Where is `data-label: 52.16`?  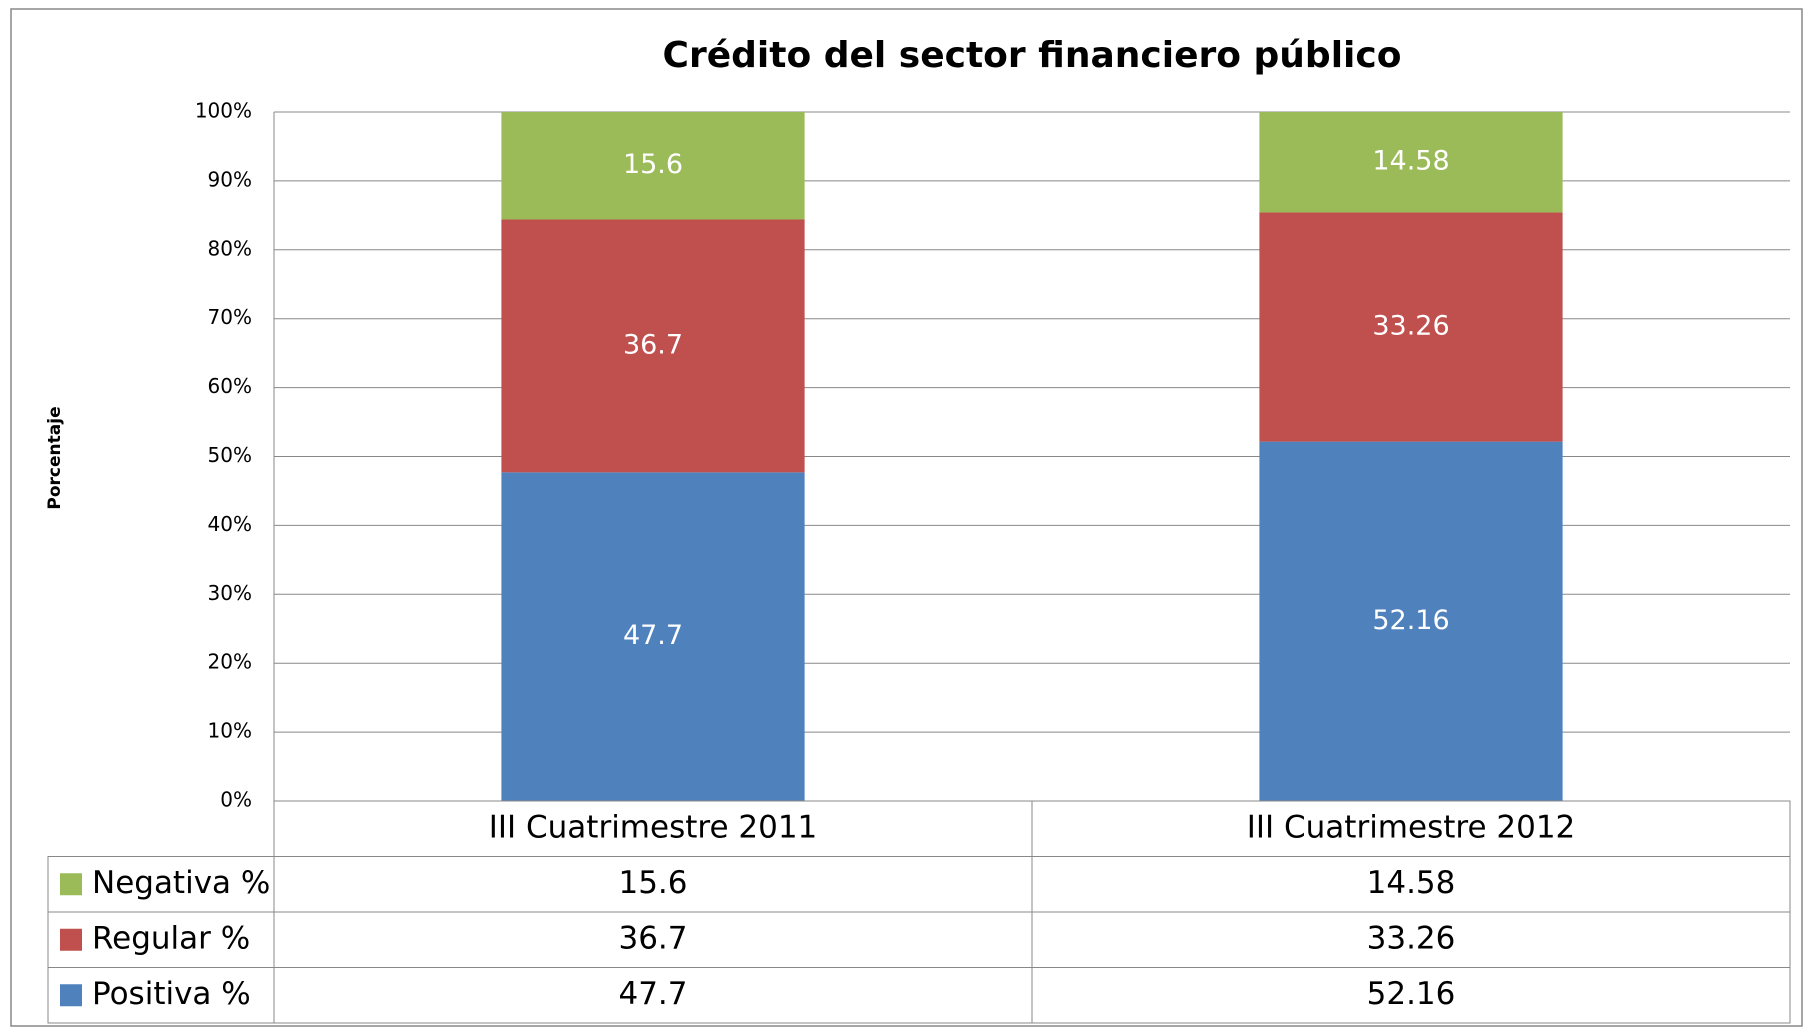
data-label: 52.16 is located at coordinates (1410, 620).